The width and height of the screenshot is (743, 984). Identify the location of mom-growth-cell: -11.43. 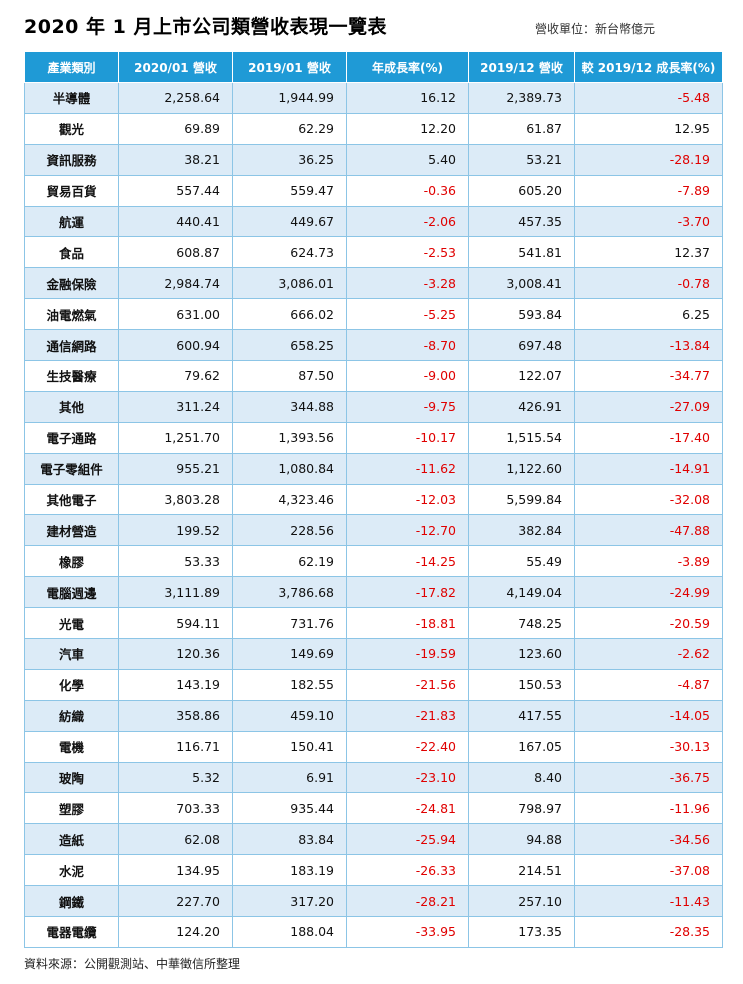
(648, 901).